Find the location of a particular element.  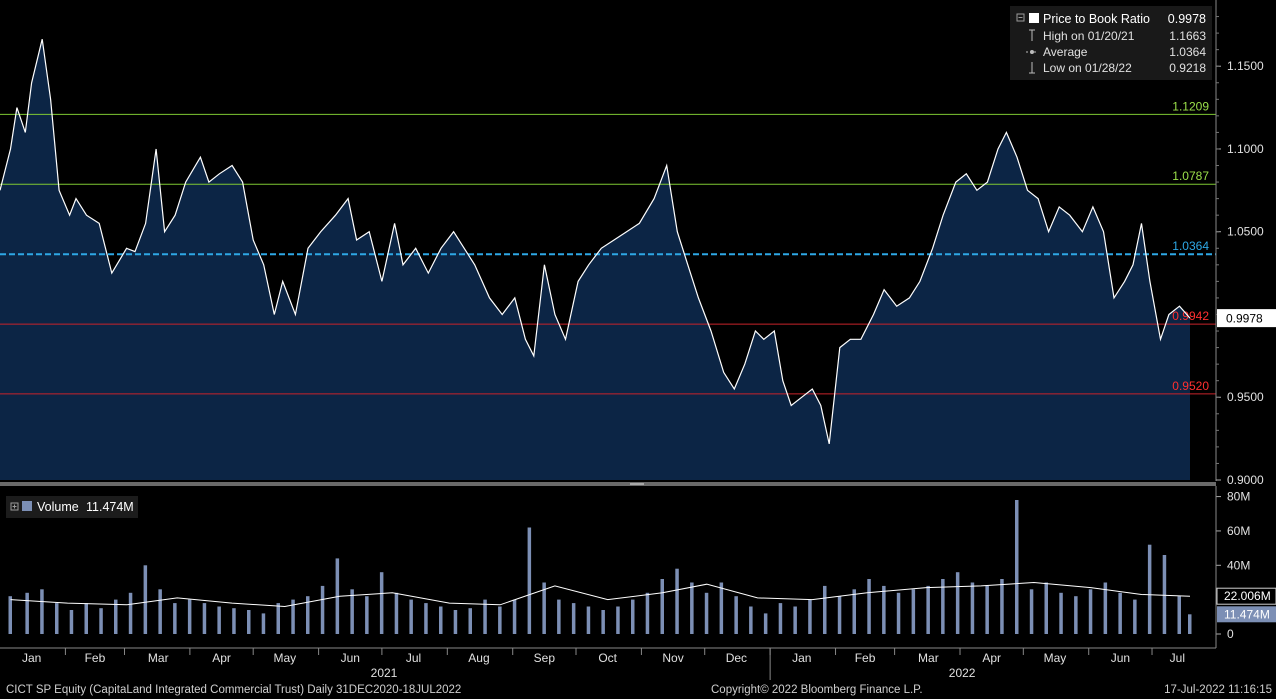

price-tick-label-2: 1.1000 is located at coordinates (1245, 149).